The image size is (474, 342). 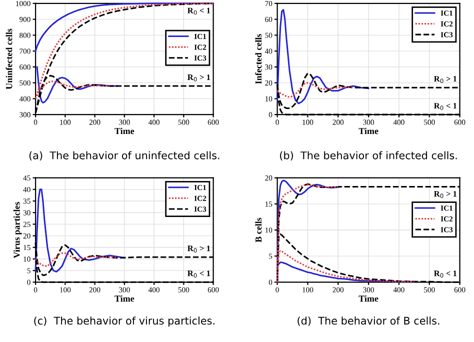 What do you see at coordinates (124, 321) in the screenshot?
I see `text: (c) The behavior of virus particles.` at bounding box center [124, 321].